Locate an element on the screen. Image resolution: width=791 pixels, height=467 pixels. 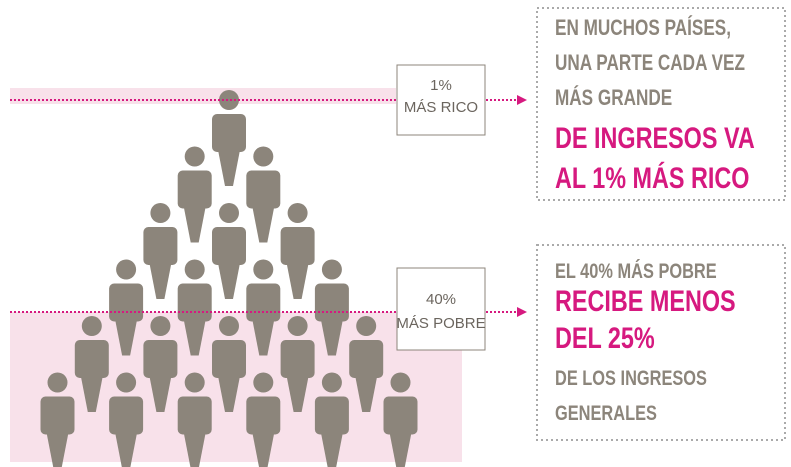
text-line: EL 40% MÁS POBRE is located at coordinates (636, 270).